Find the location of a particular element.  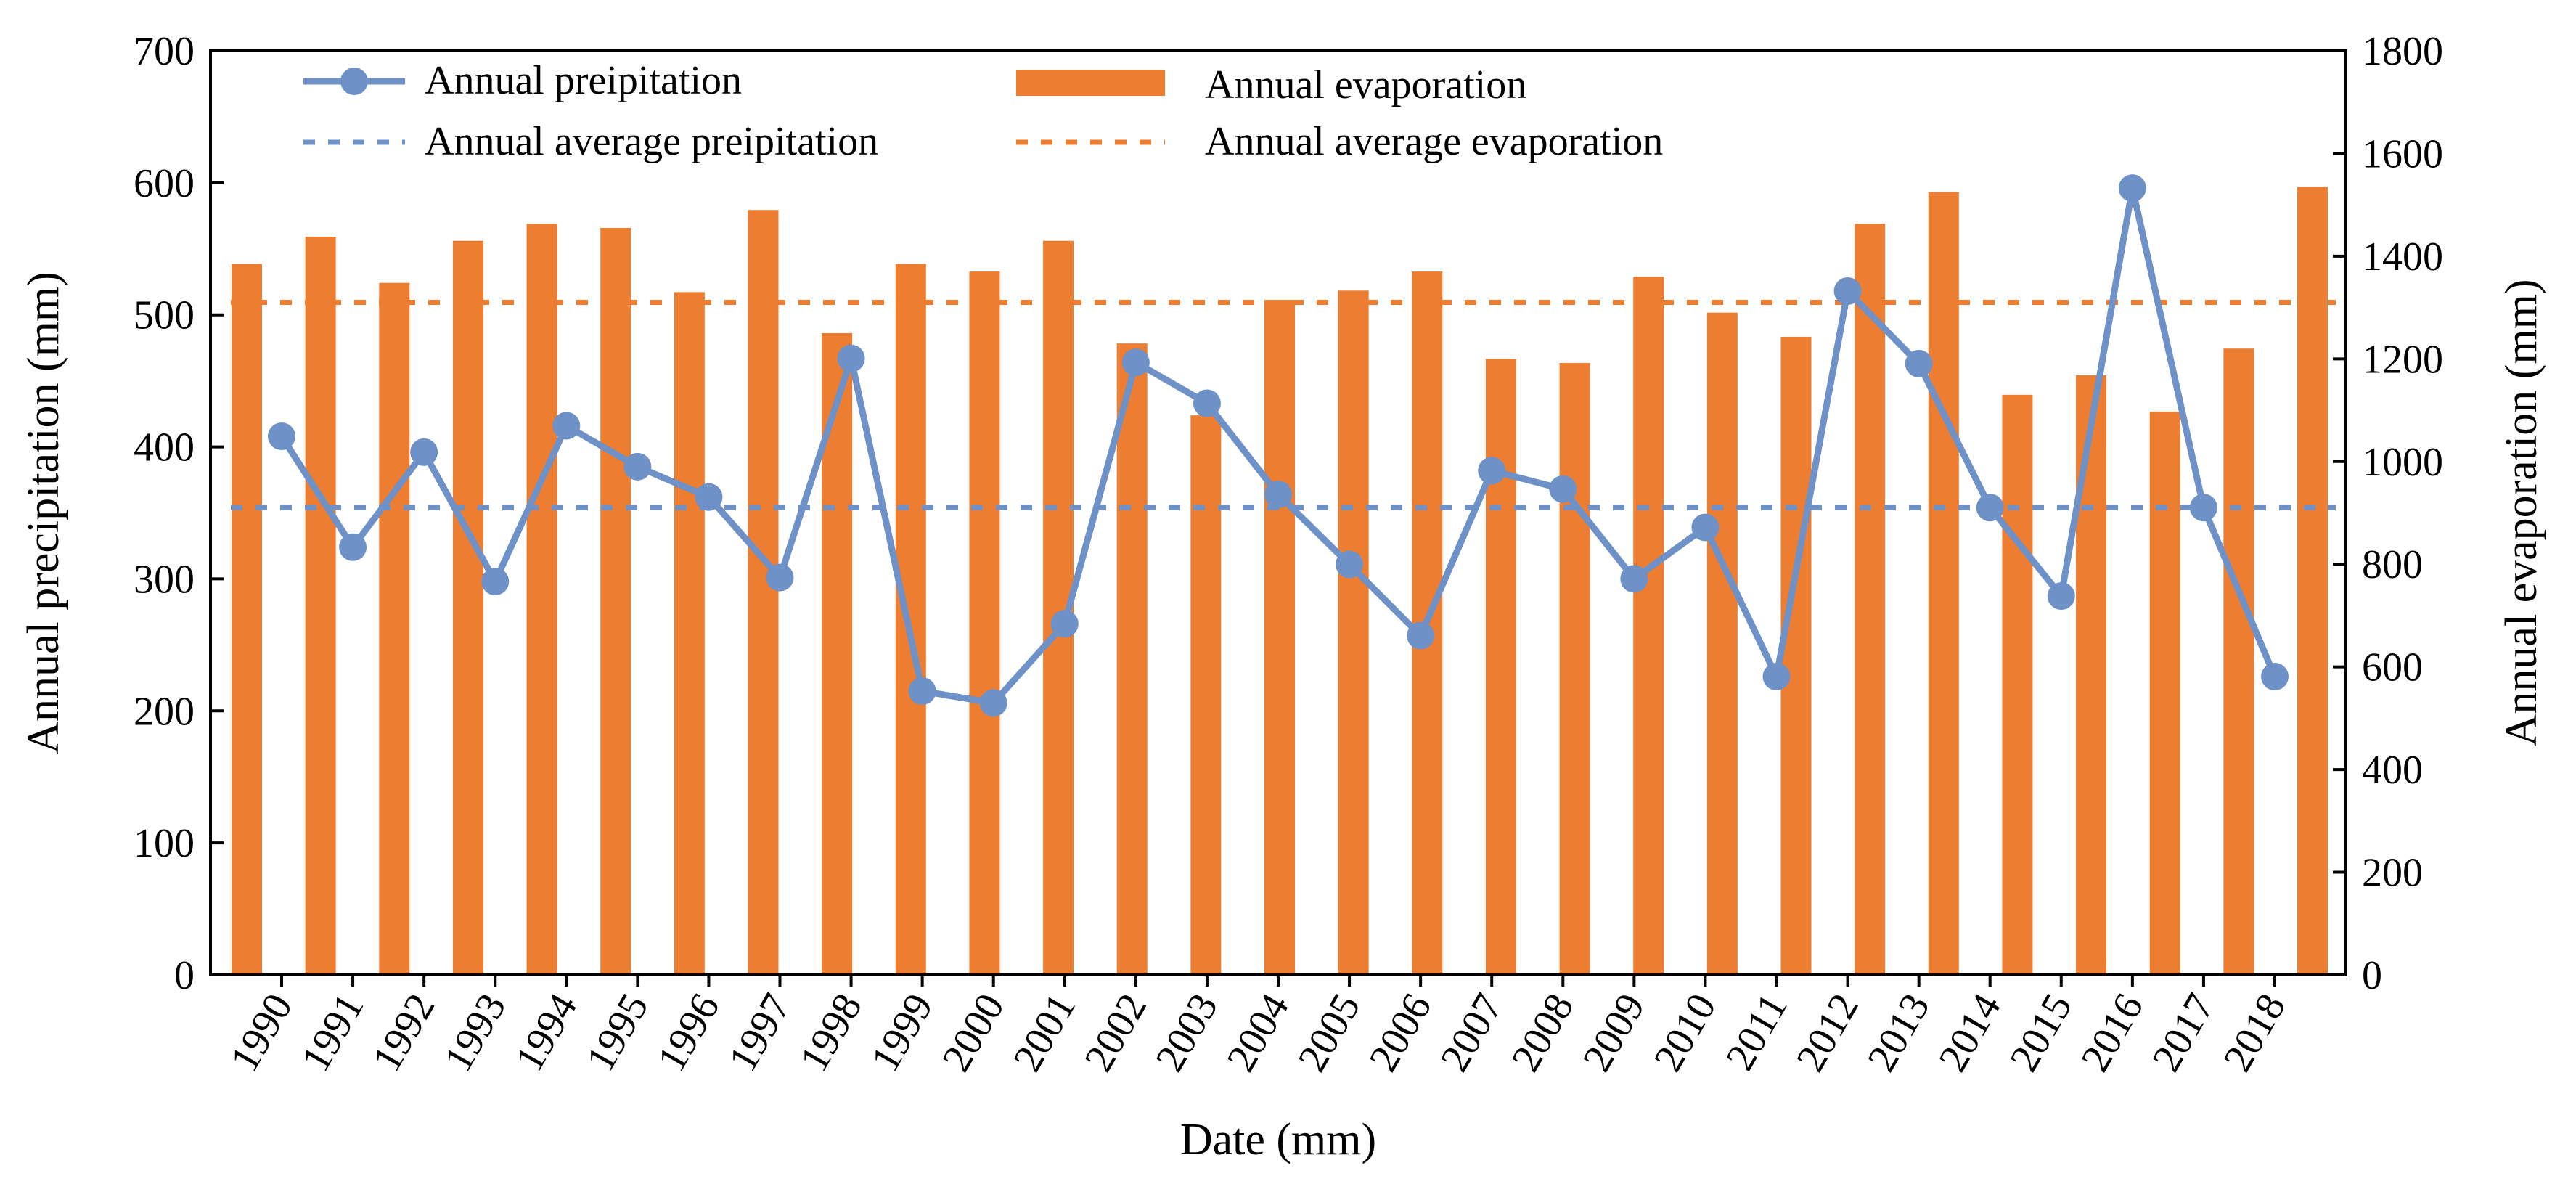

x-tick-label: 2008 is located at coordinates (1543, 1033).